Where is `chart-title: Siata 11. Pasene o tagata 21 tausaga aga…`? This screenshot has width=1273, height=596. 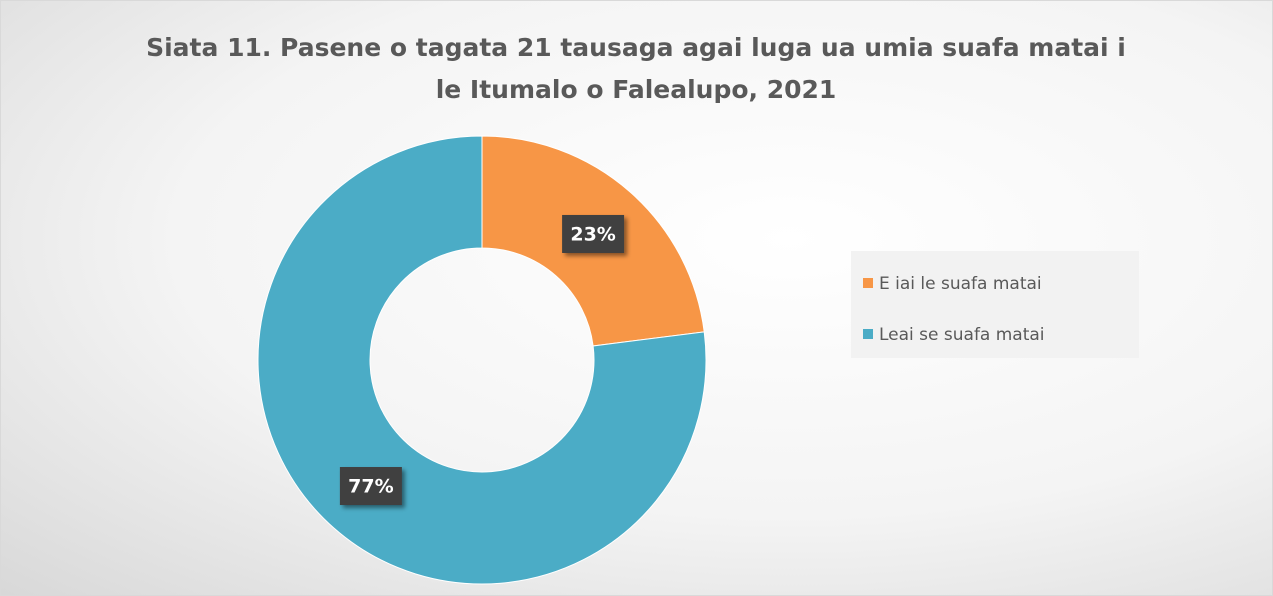 chart-title: Siata 11. Pasene o tagata 21 tausaga aga… is located at coordinates (636, 68).